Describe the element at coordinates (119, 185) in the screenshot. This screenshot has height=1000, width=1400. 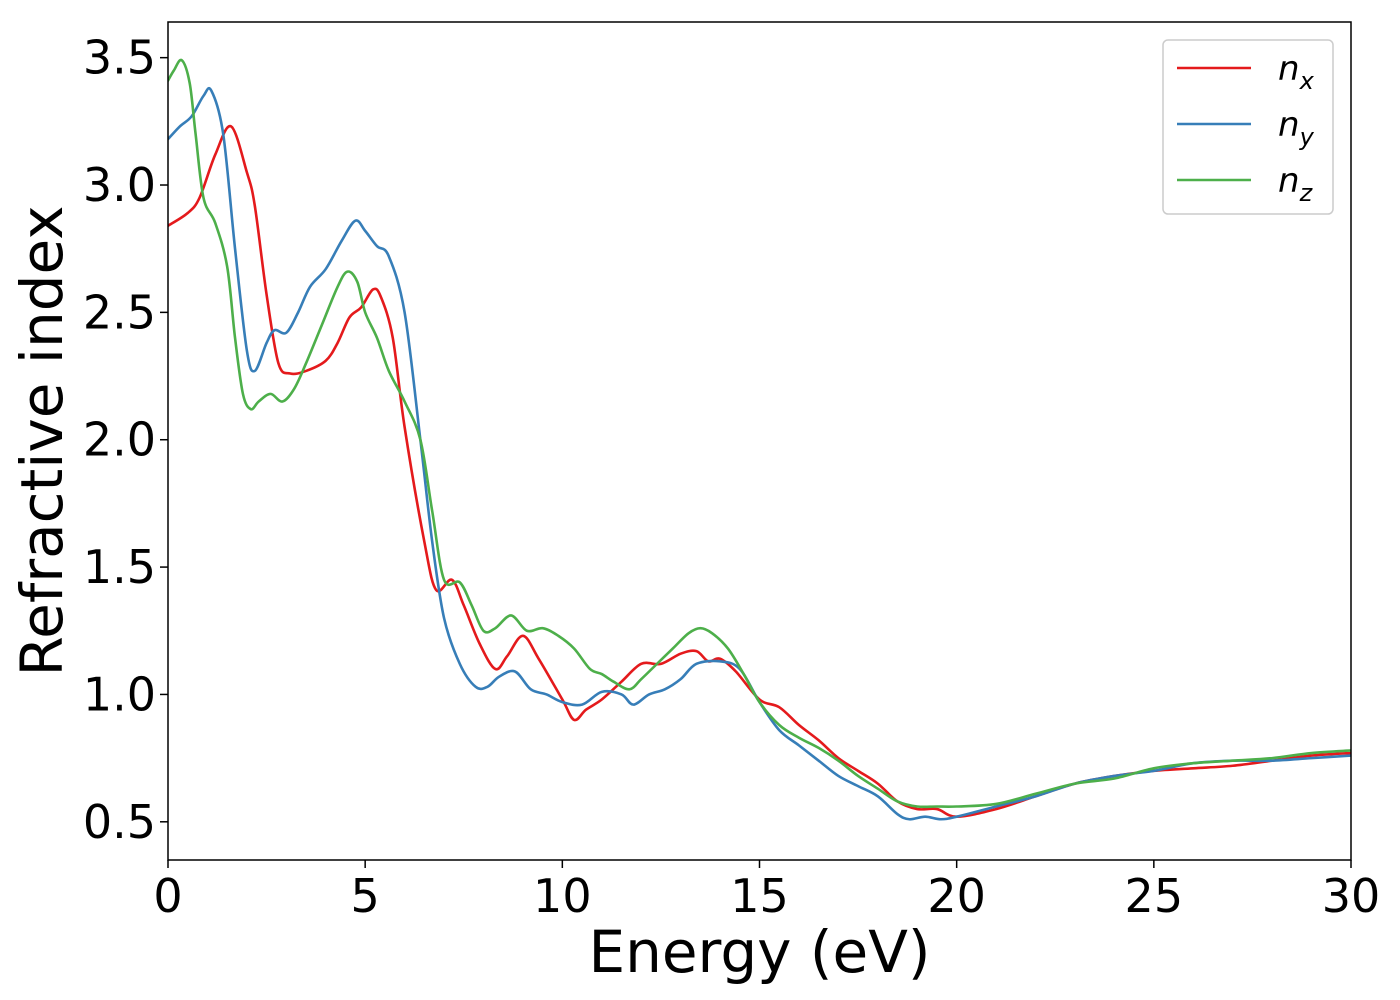
I see `y-tick-label: 3.0` at that location.